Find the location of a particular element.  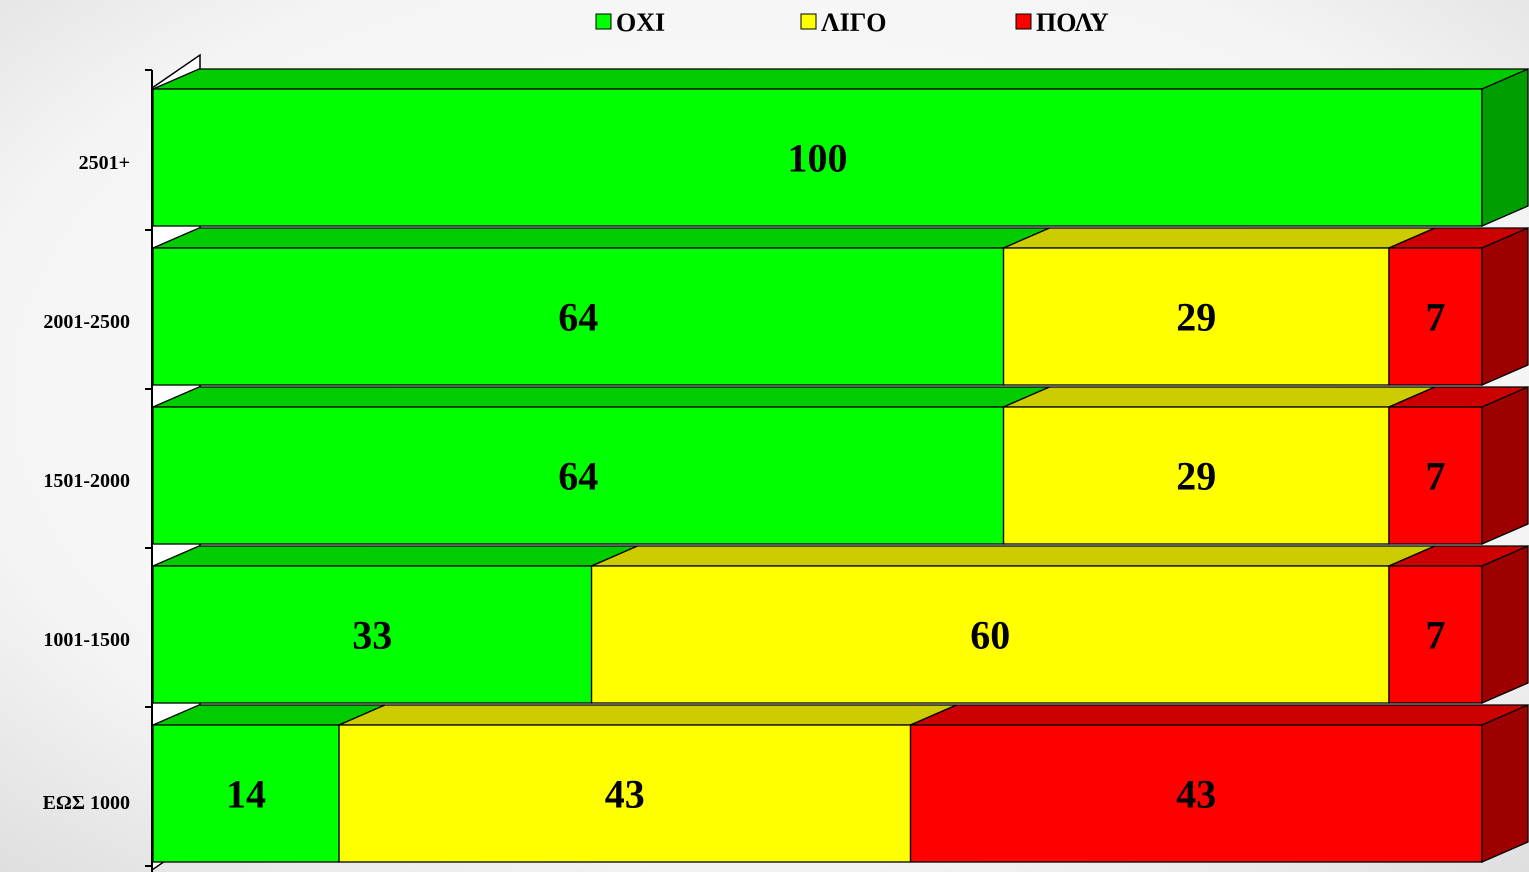

bar-segment: 33 is located at coordinates (395, 624).